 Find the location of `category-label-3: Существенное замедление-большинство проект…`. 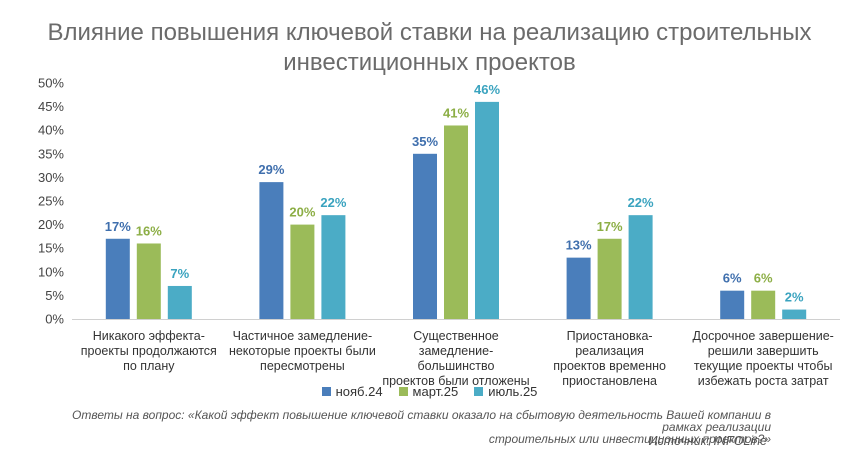

category-label-3: Существенное замедление-большинство проект… is located at coordinates (456, 359).